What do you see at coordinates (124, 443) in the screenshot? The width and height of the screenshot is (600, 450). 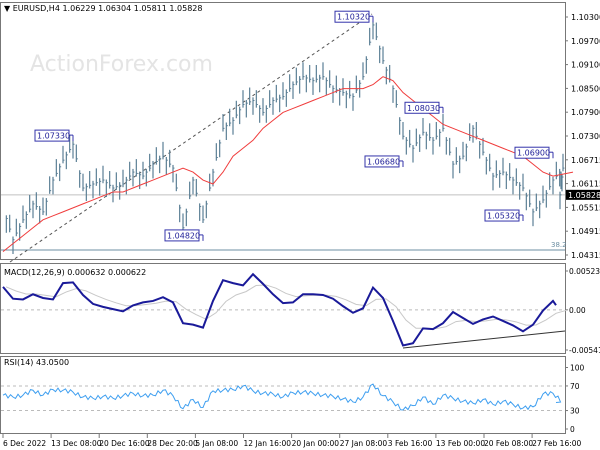 I see `time-tick-label: 20 Dec 16:00` at bounding box center [124, 443].